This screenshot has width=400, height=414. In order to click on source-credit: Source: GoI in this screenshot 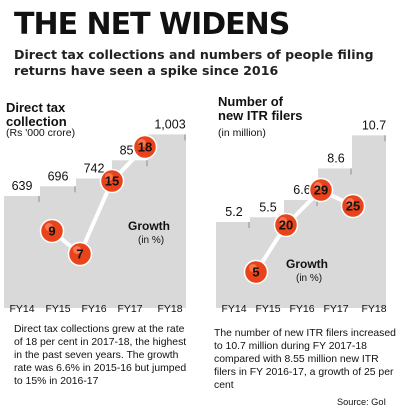, I will do `click(361, 402)`.